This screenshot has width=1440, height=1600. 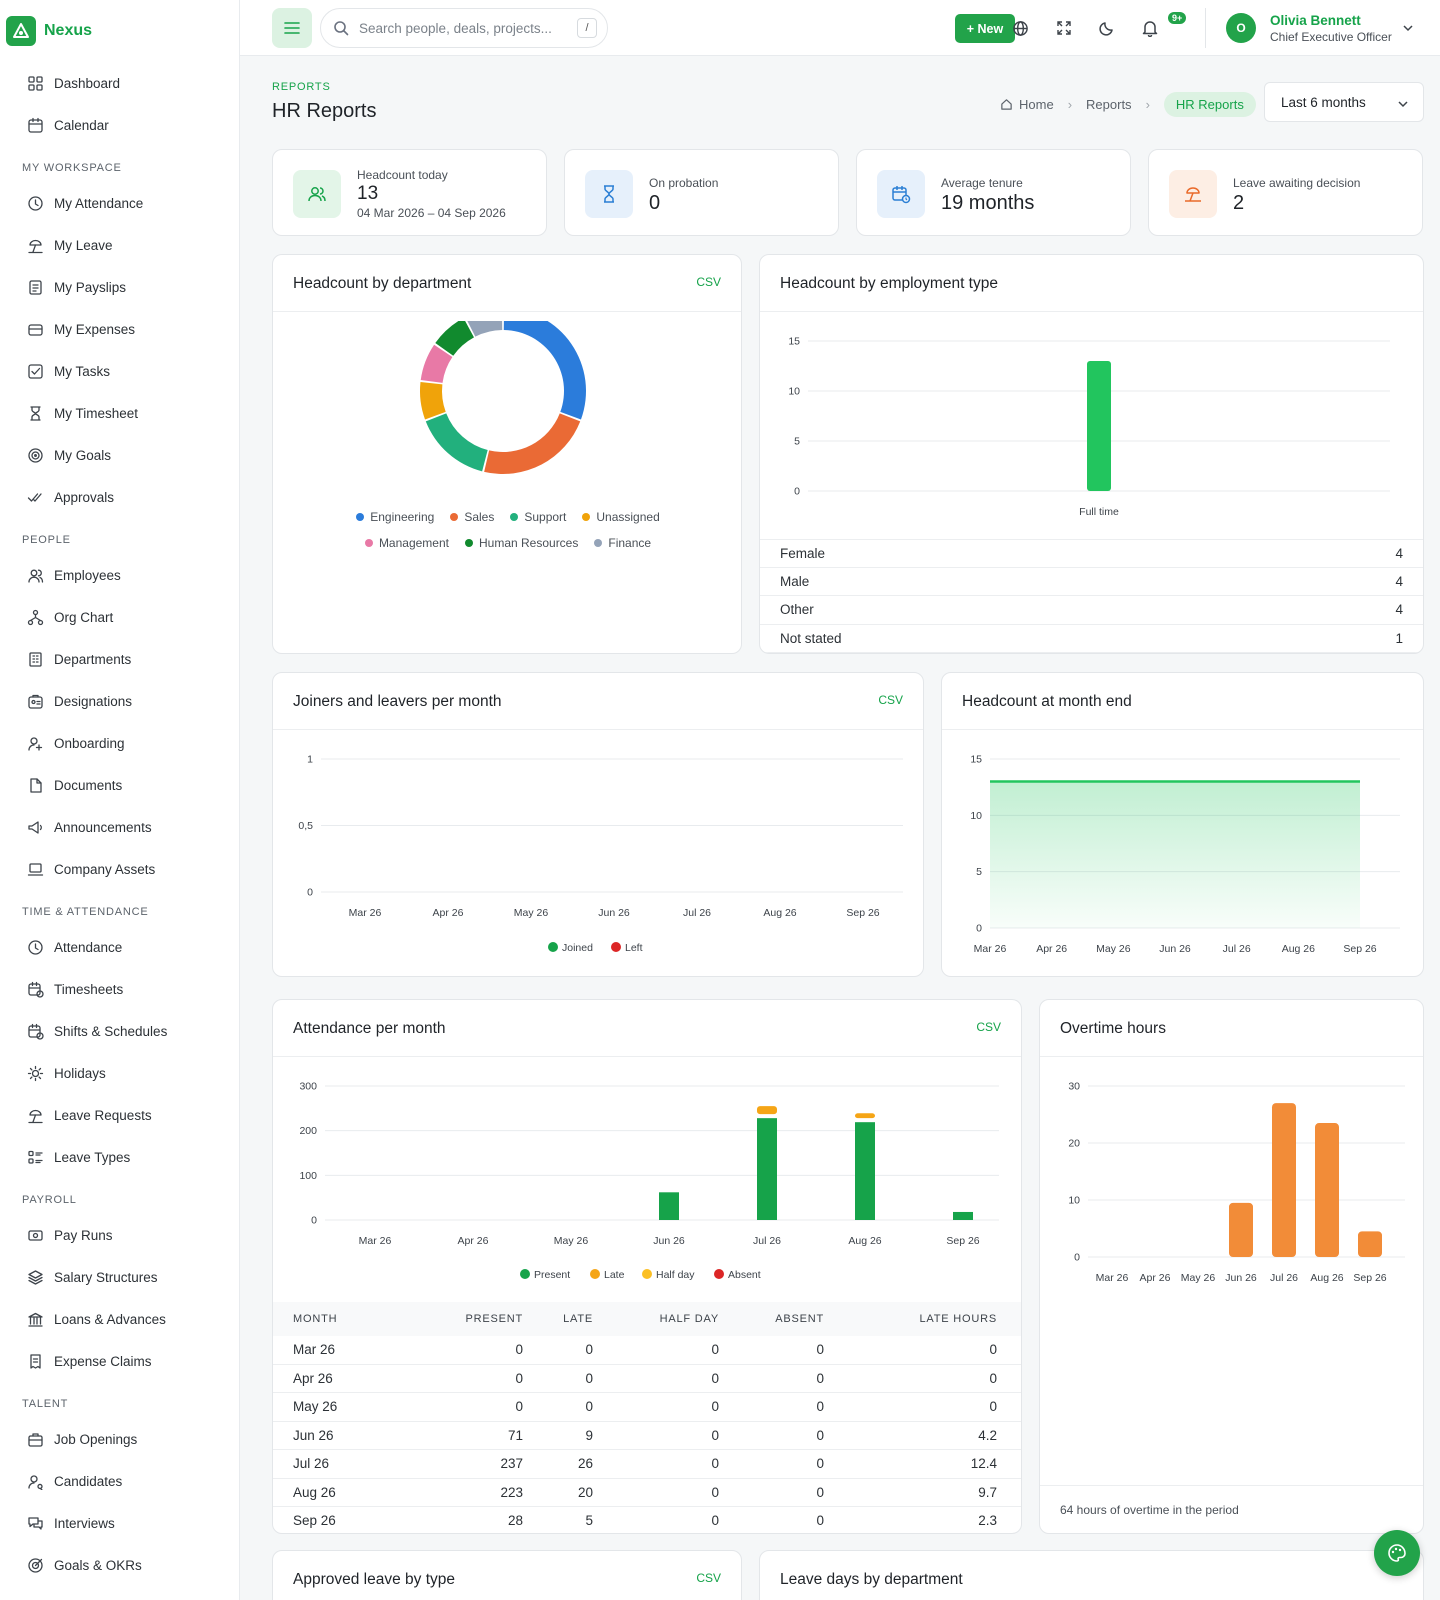 What do you see at coordinates (1107, 28) in the screenshot?
I see `dark-mode-icon` at bounding box center [1107, 28].